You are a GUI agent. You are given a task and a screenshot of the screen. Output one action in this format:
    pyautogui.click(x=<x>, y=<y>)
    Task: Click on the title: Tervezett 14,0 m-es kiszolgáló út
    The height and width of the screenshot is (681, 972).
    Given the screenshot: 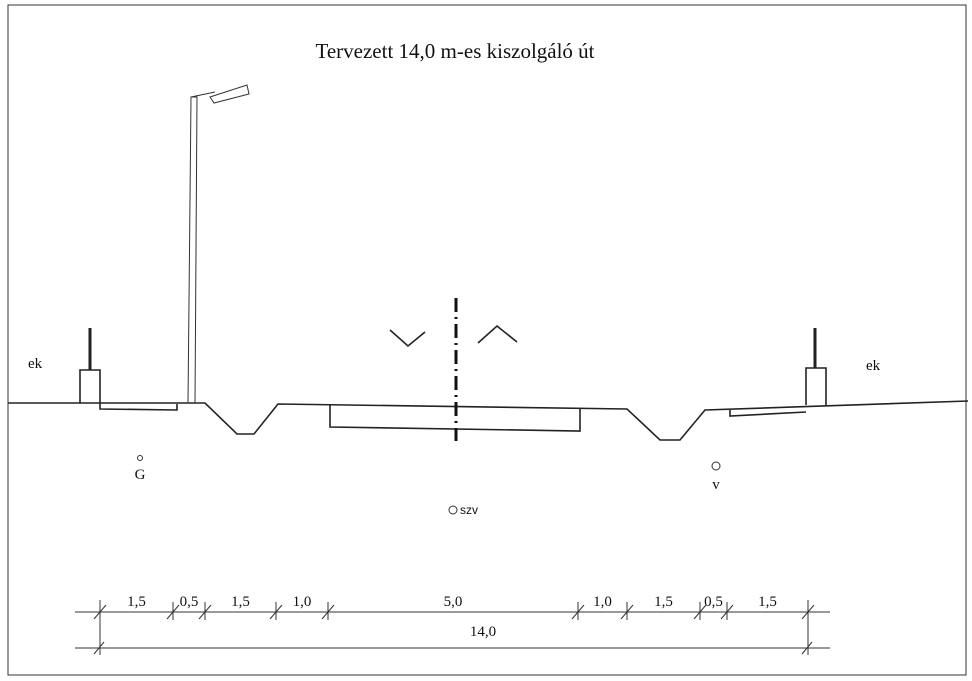 What is the action you would take?
    pyautogui.click(x=454, y=51)
    